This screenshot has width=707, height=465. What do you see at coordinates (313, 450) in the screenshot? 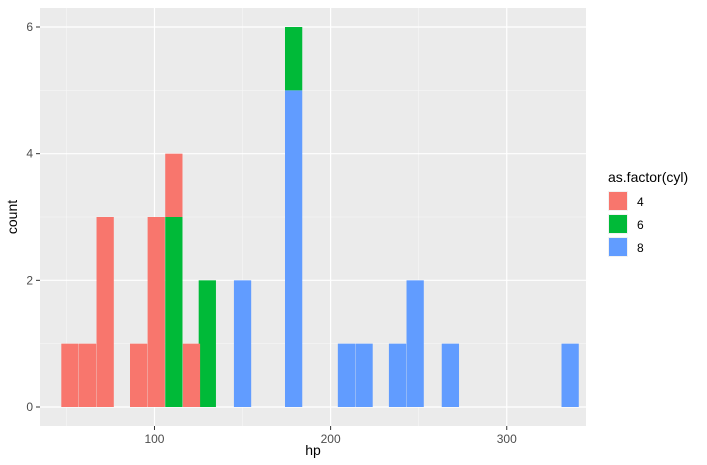
I see `x-axis-title: hp` at bounding box center [313, 450].